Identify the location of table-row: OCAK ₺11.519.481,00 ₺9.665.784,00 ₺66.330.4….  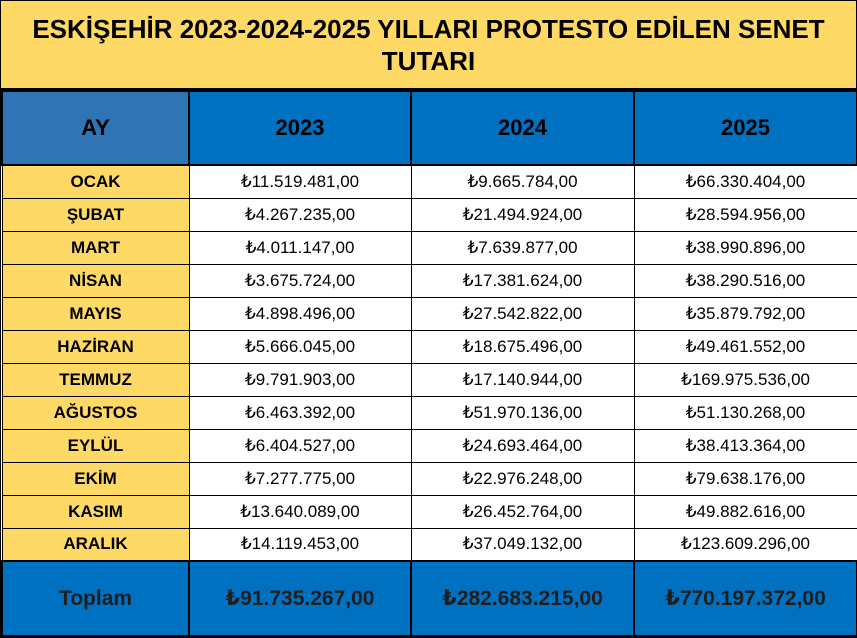
(429, 181).